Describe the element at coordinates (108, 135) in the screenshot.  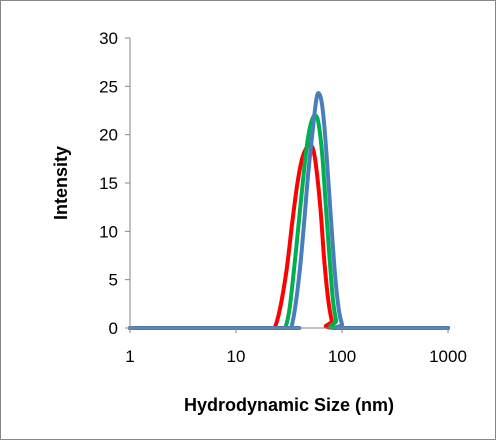
I see `y-tick-label: 20` at that location.